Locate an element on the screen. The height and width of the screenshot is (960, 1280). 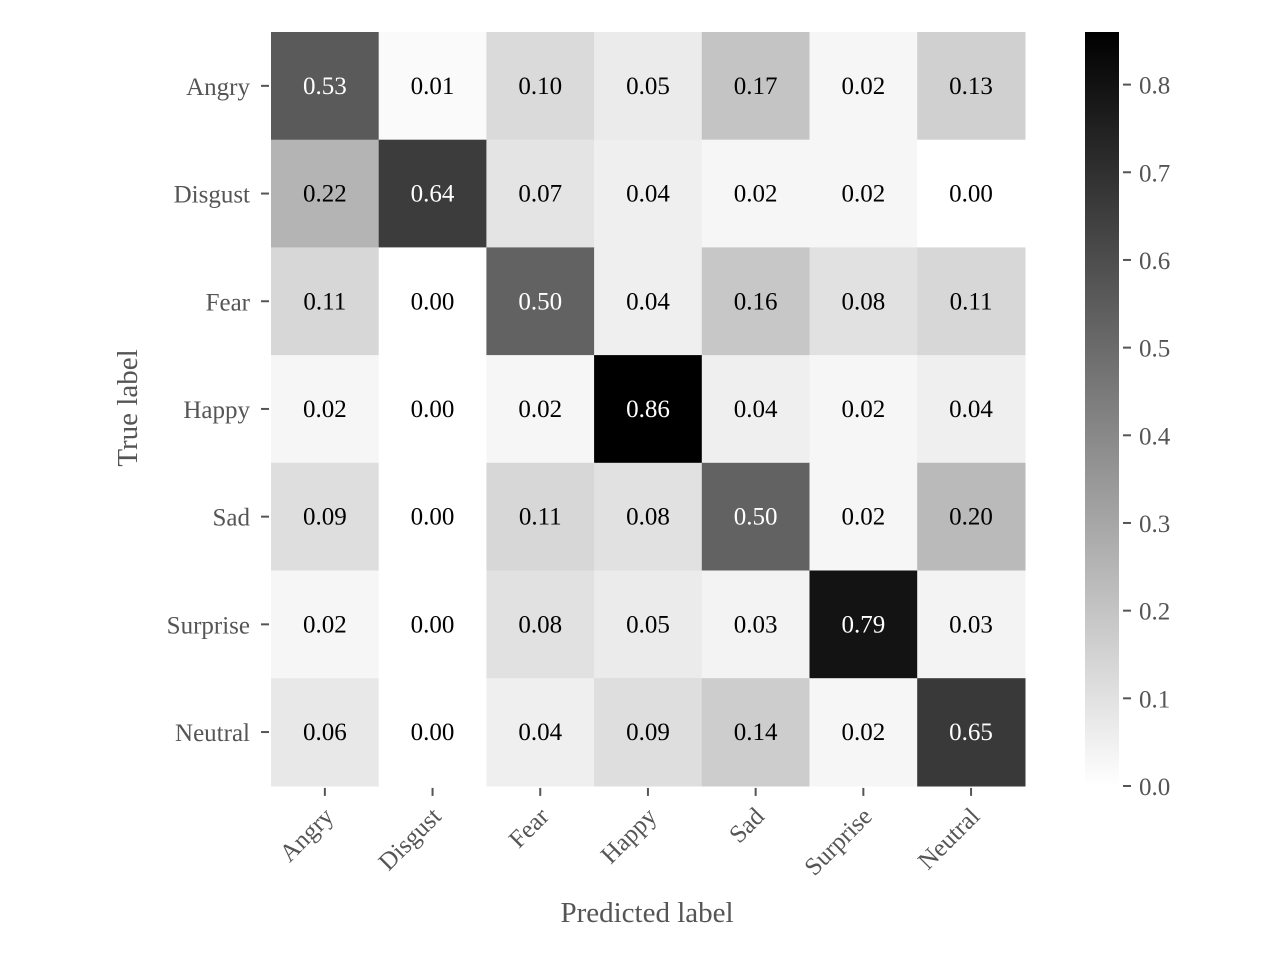
cell-value-label: 0.03 is located at coordinates (756, 624).